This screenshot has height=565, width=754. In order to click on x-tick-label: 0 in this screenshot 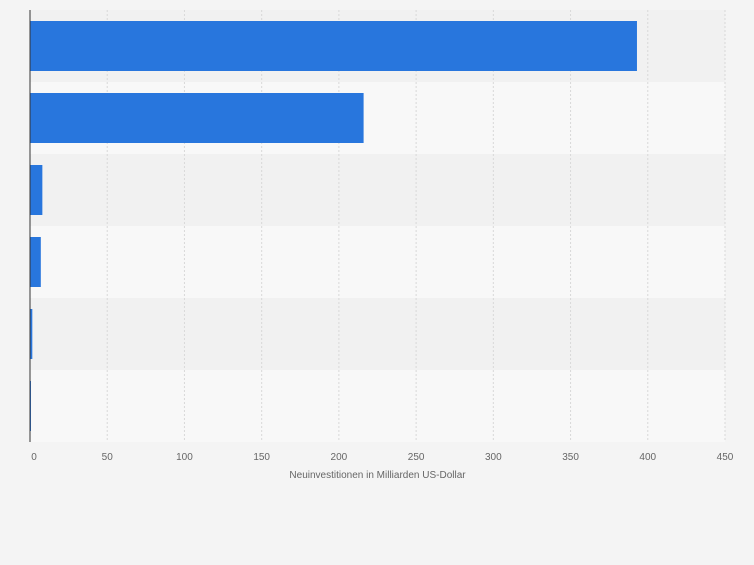, I will do `click(34, 457)`.